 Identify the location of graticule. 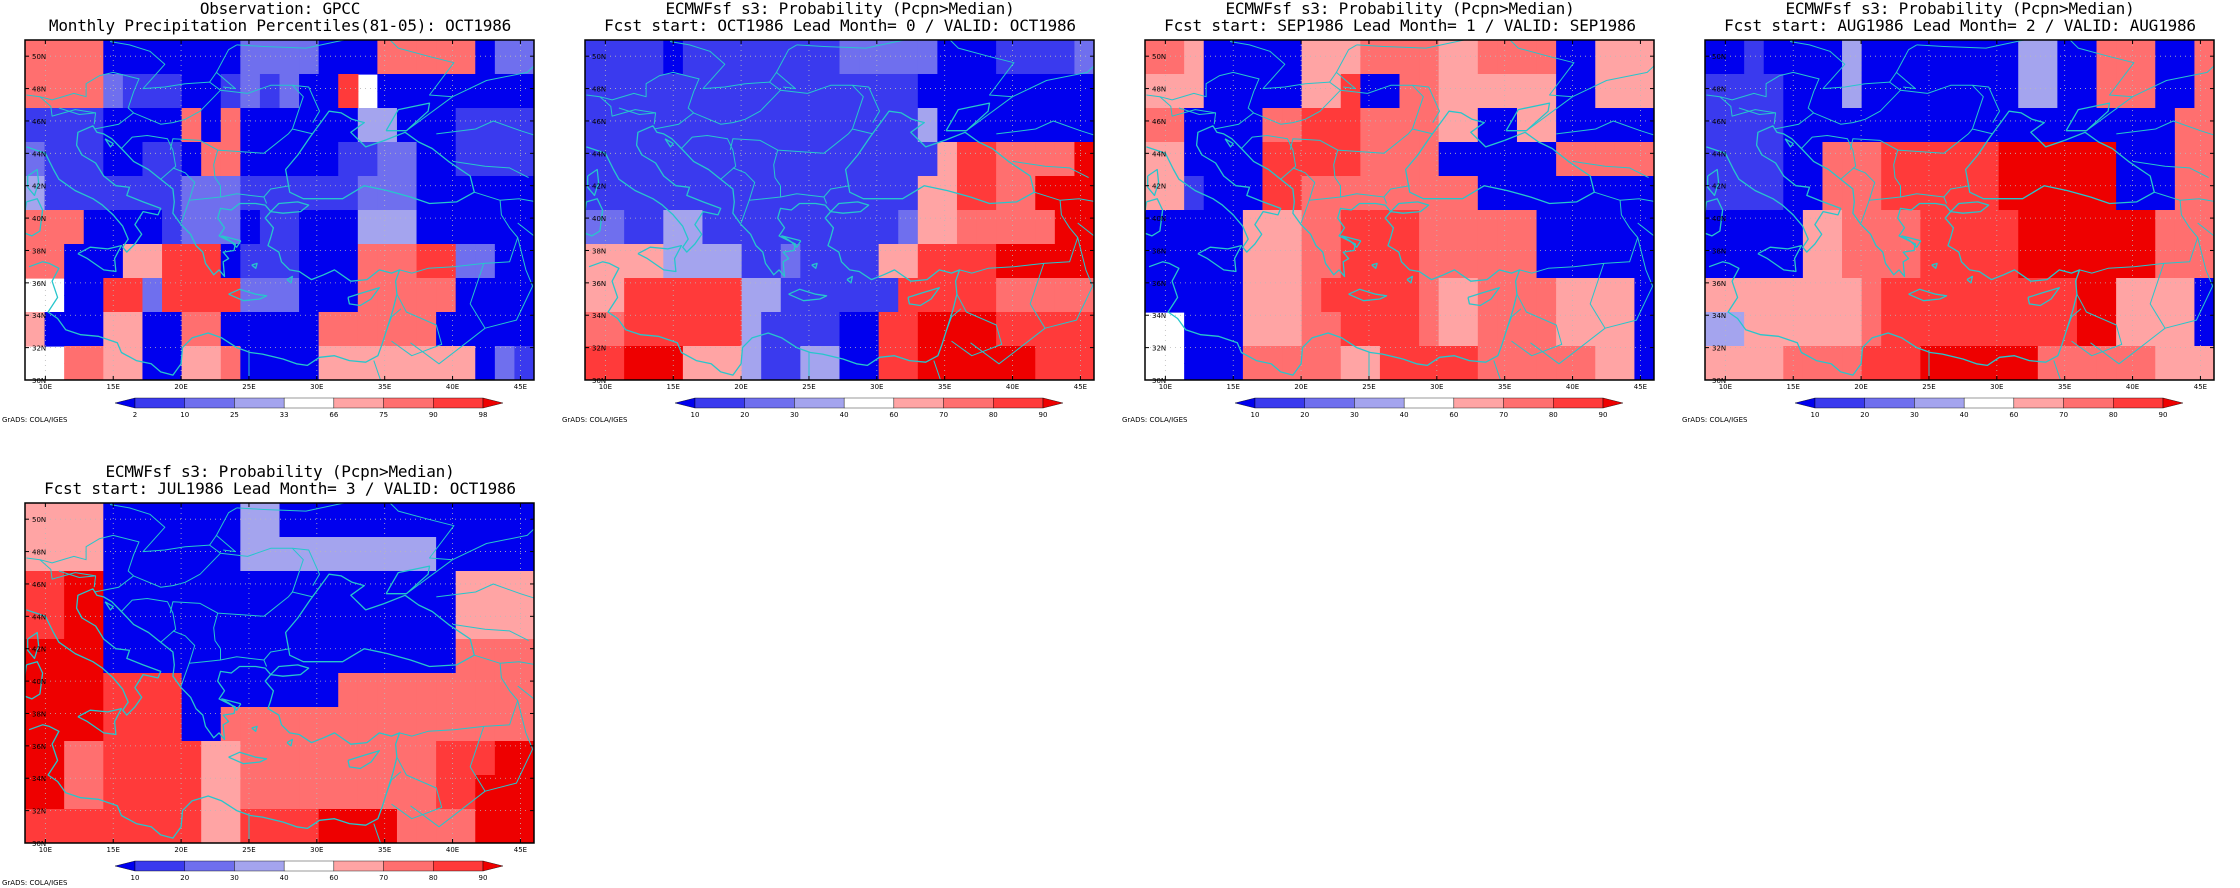
(839, 210).